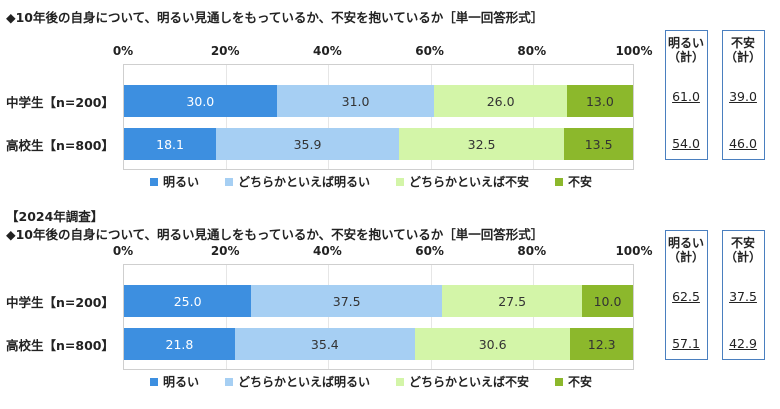 This screenshot has height=409, width=780. I want to click on summary-box: 不安 （計） 37.5 42.9, so click(743, 295).